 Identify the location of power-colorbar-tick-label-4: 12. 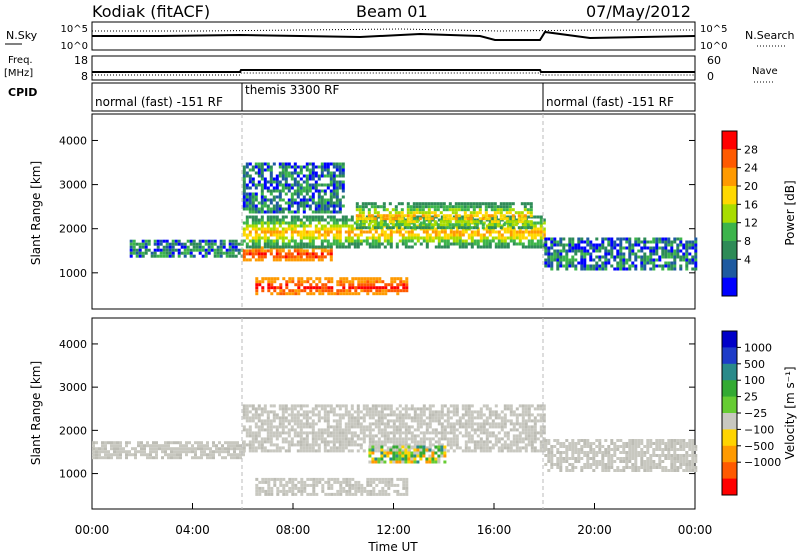
(751, 223).